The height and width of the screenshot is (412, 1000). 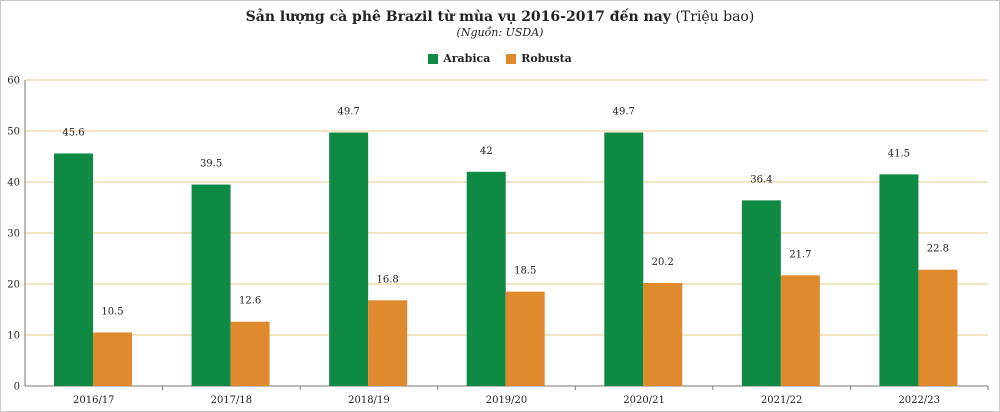 What do you see at coordinates (761, 179) in the screenshot?
I see `value-label-arabica-2021-22: 36.4` at bounding box center [761, 179].